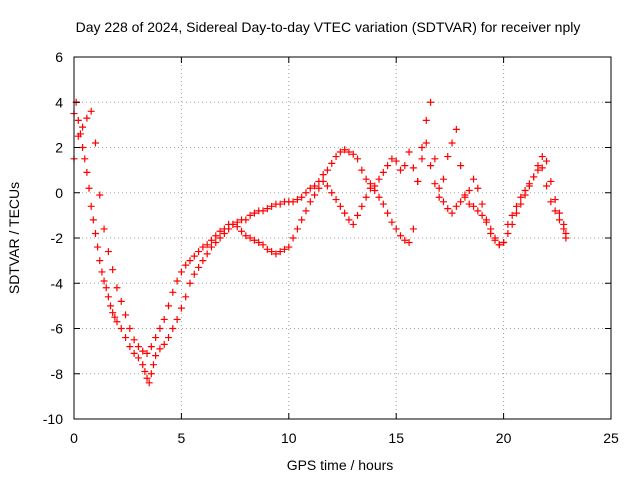 The image size is (640, 480). What do you see at coordinates (396, 438) in the screenshot?
I see `x-tick-label: 15` at bounding box center [396, 438].